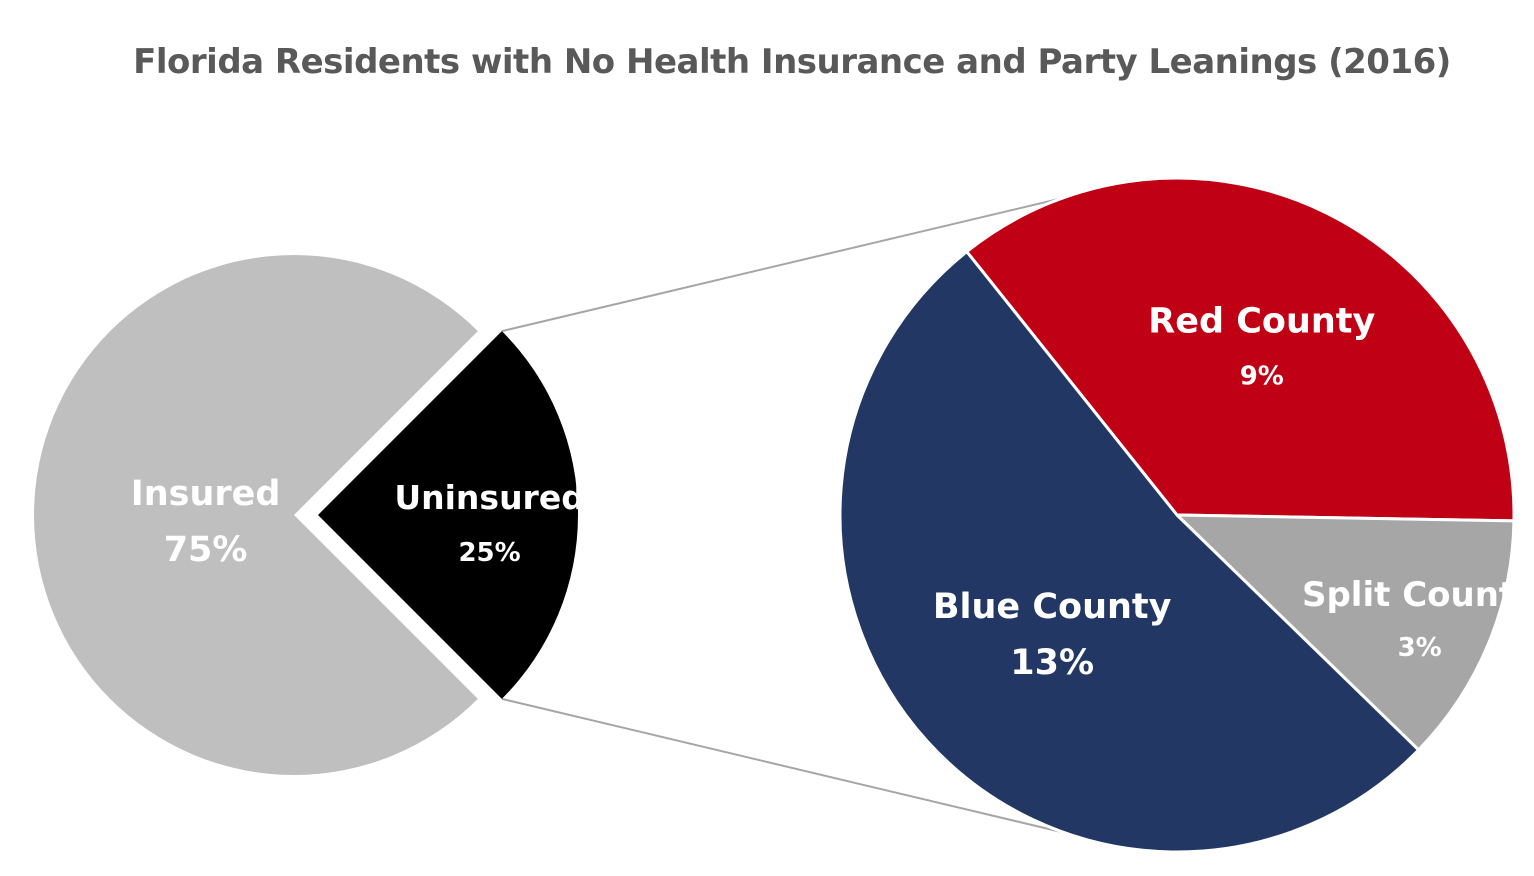 The image size is (1534, 876). Describe the element at coordinates (1345, 632) in the screenshot. I see `slice-split-county` at that location.